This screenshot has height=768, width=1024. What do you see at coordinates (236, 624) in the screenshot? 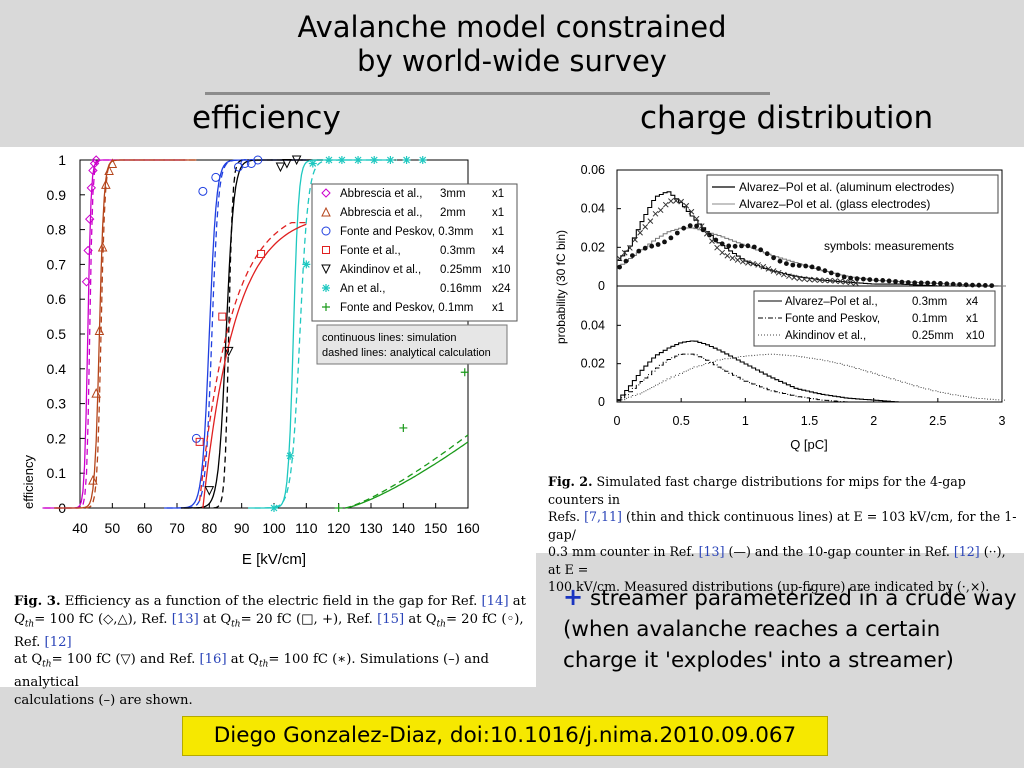
I see `fig3-caption-text: th` at bounding box center [236, 624].